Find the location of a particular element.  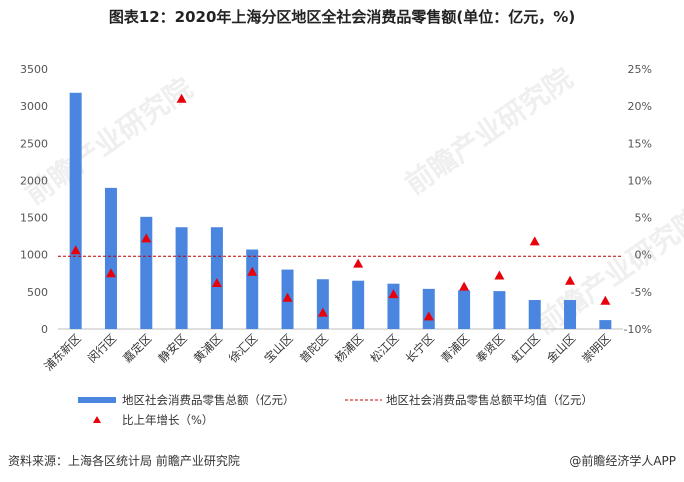

y-right-tick-label: 20% is located at coordinates (640, 106).